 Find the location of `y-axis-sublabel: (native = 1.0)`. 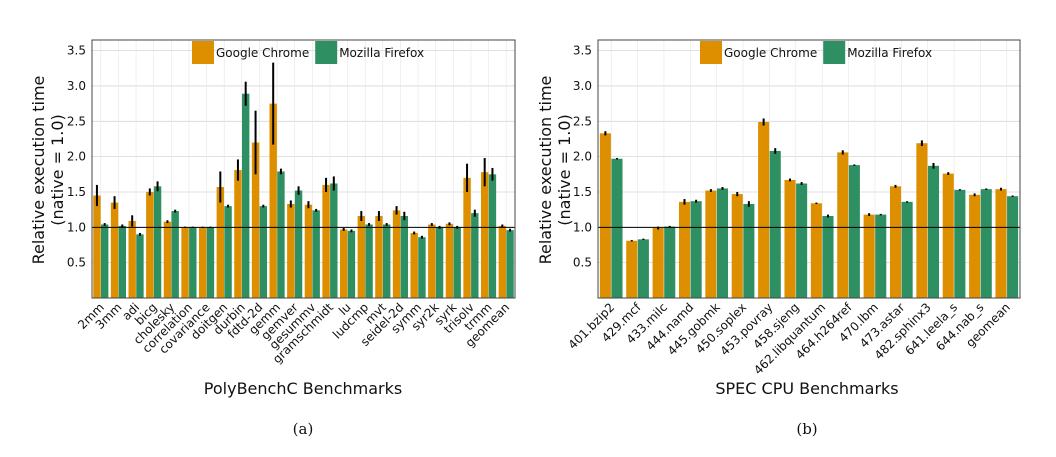

y-axis-sublabel: (native = 1.0) is located at coordinates (57, 169).